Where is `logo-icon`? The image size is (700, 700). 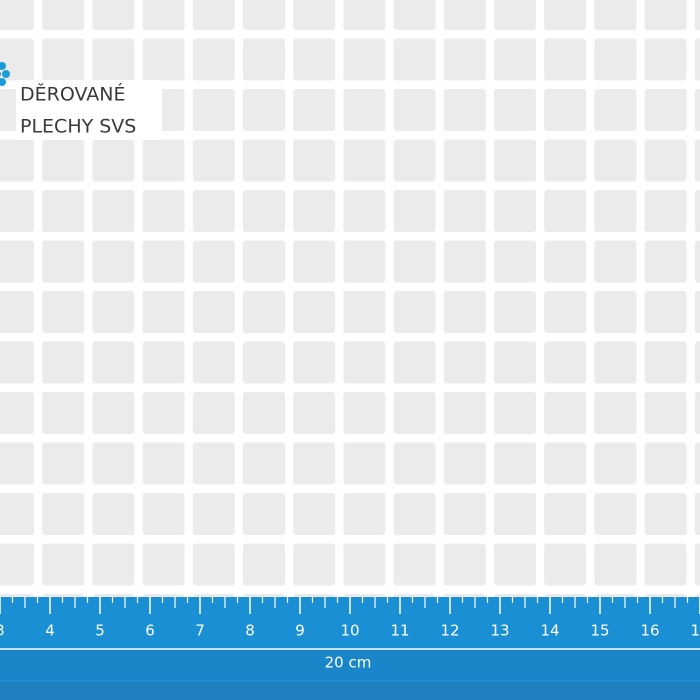
logo-icon is located at coordinates (5, 74).